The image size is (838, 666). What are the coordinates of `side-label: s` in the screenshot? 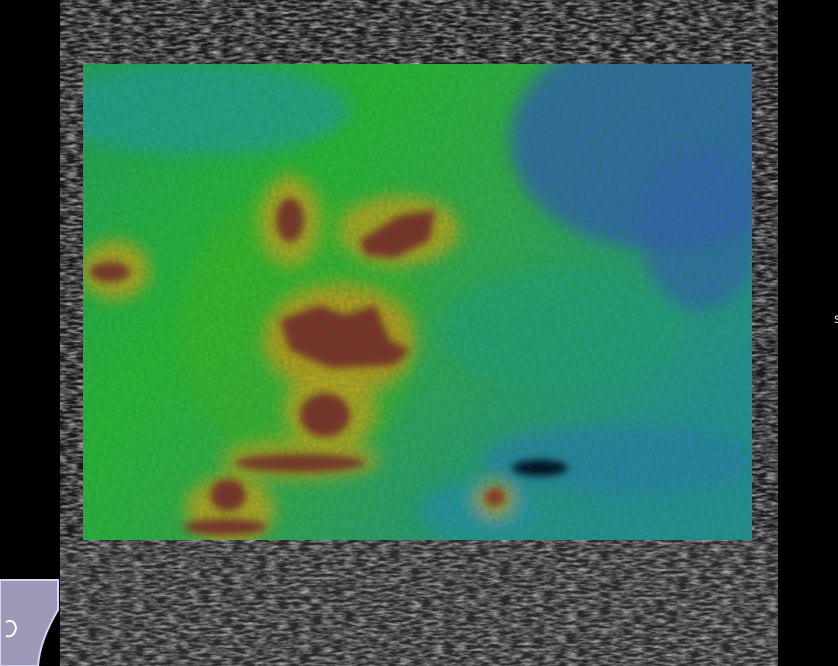 It's located at (836, 319).